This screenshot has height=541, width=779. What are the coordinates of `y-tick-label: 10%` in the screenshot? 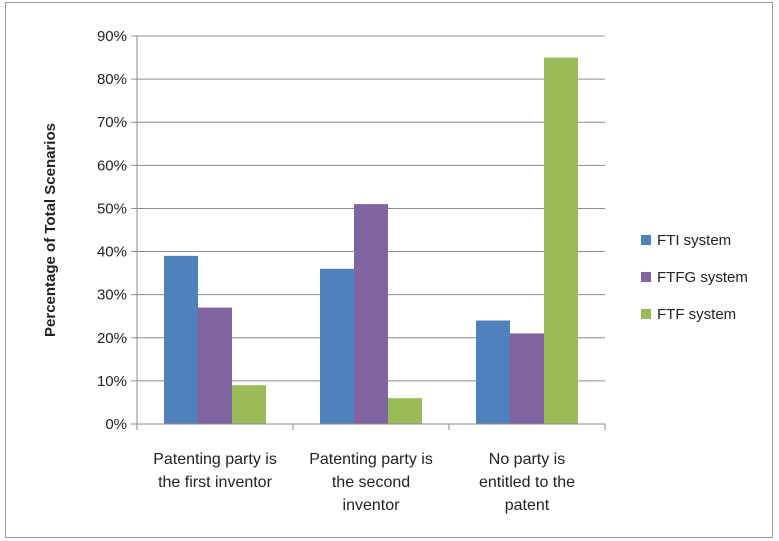 It's located at (112, 381).